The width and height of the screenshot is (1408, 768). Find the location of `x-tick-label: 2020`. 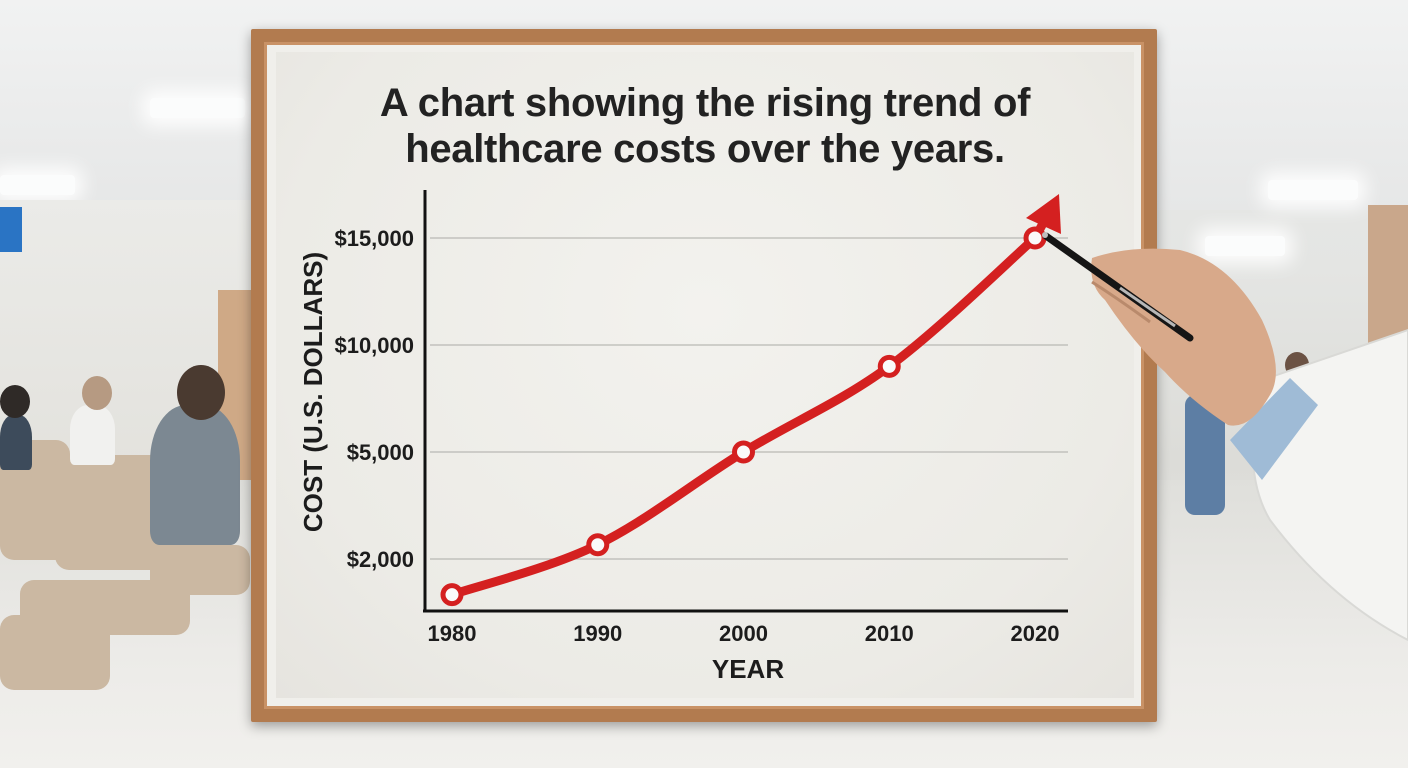

x-tick-label: 2020 is located at coordinates (1035, 633).